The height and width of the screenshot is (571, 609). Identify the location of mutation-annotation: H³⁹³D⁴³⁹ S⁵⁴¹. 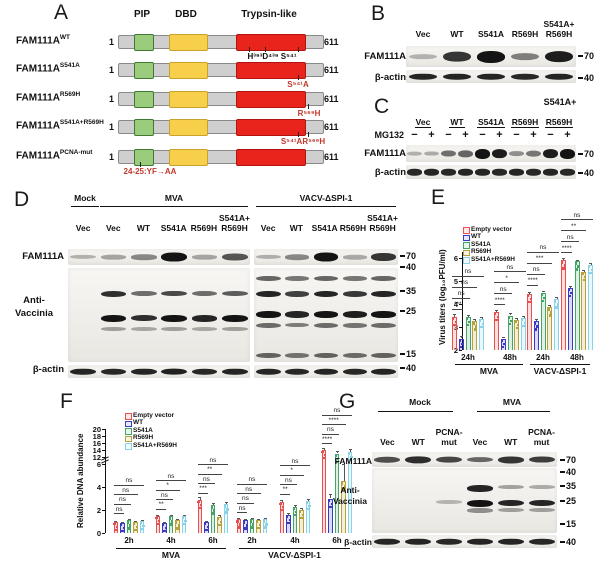
(272, 56).